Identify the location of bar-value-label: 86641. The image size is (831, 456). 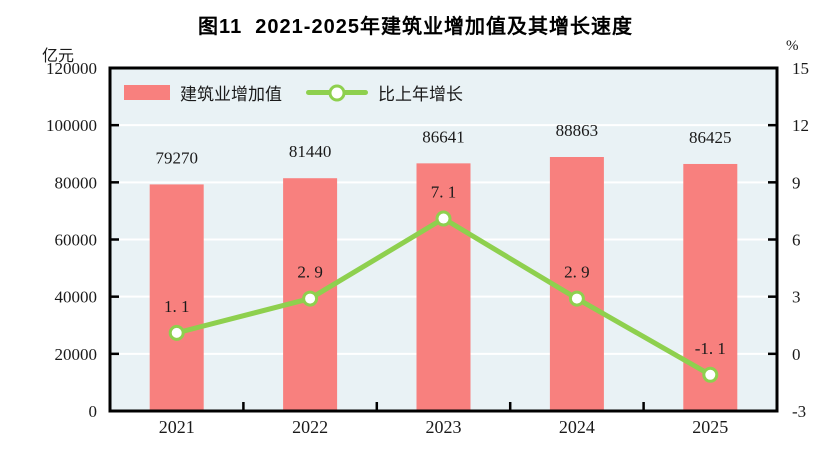
(443, 136).